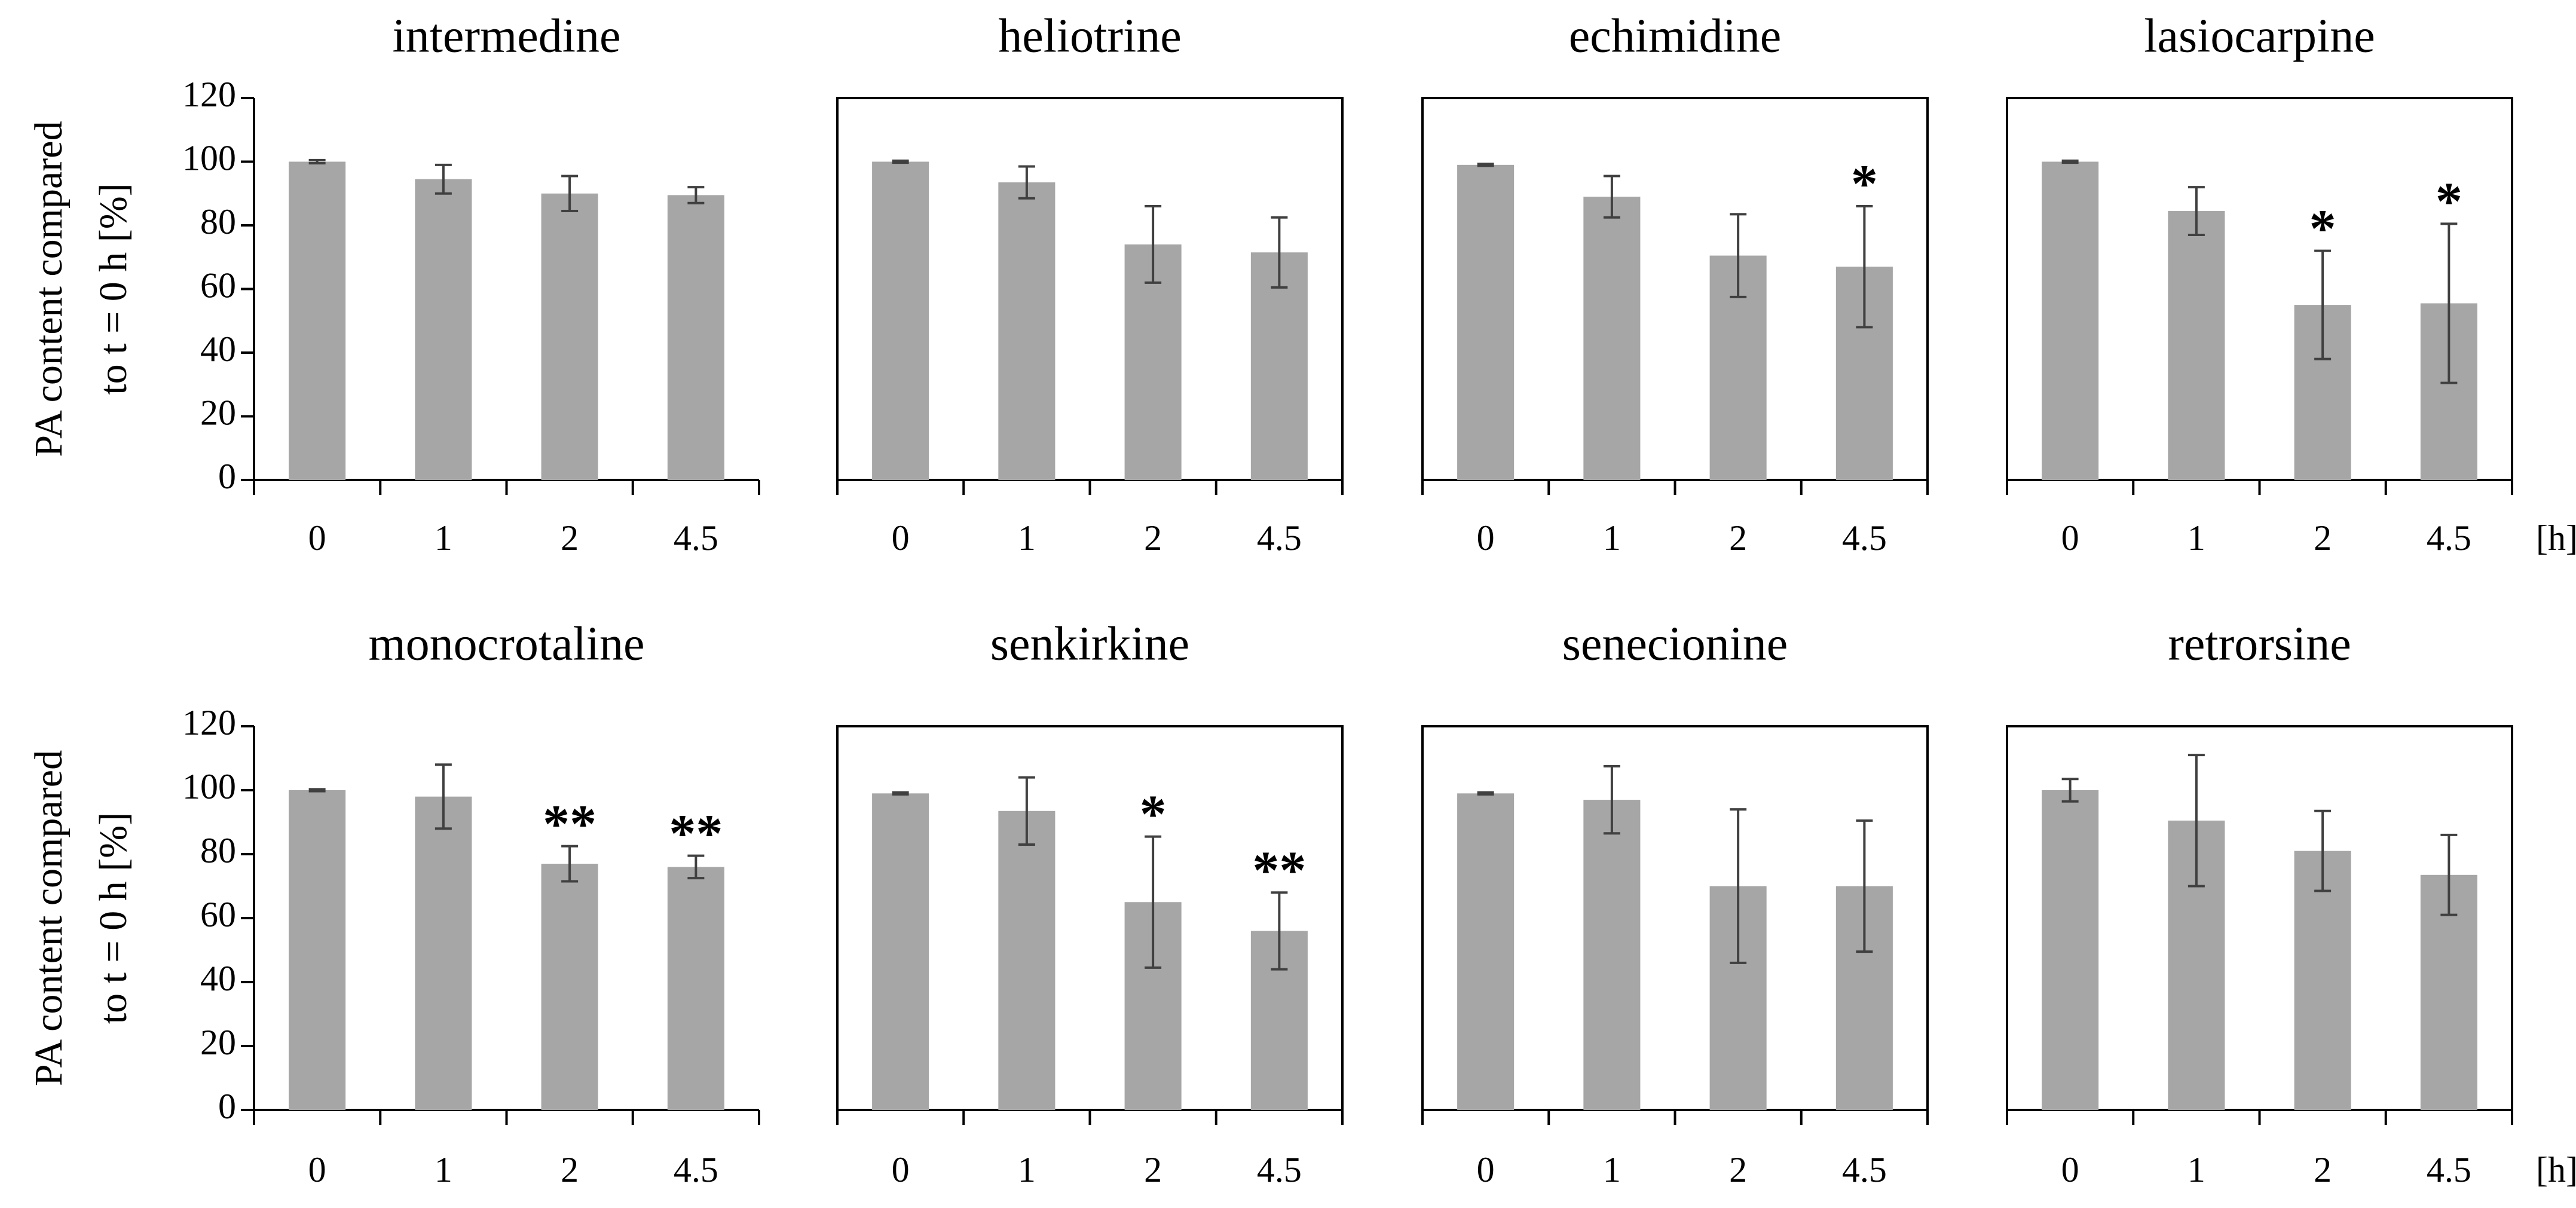 The width and height of the screenshot is (2576, 1208). What do you see at coordinates (218, 349) in the screenshot?
I see `y-tick-label: 40` at bounding box center [218, 349].